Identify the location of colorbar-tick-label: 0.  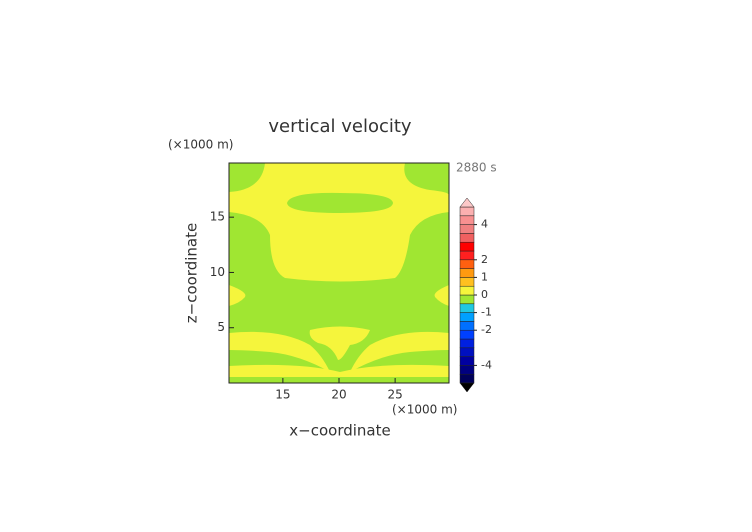
(484, 294).